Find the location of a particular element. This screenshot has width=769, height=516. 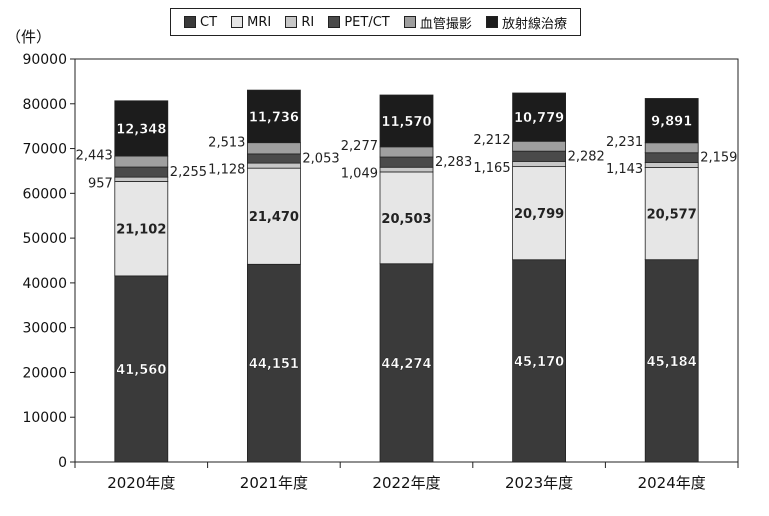

chart-legend: CT MRI RI PET/CT 血管撮影 放射線治療 is located at coordinates (375, 22).